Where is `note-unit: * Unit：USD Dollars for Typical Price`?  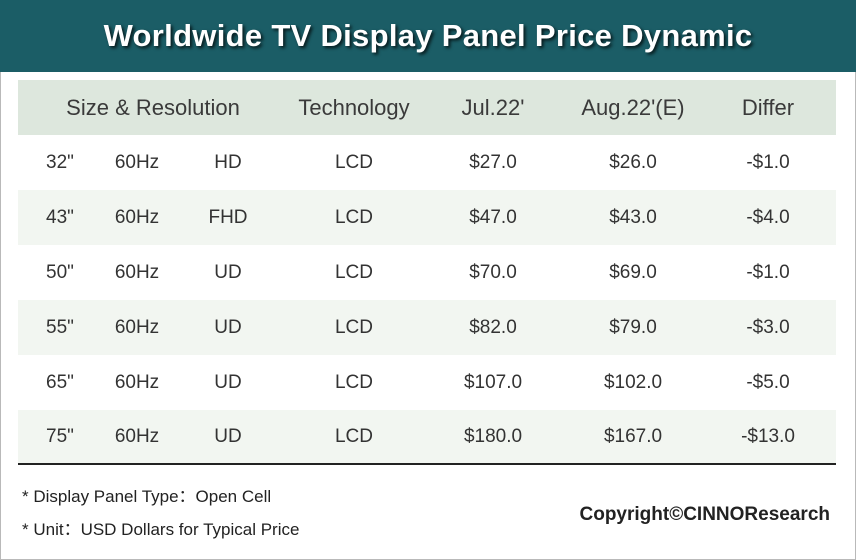 note-unit: * Unit：USD Dollars for Typical Price is located at coordinates (161, 529).